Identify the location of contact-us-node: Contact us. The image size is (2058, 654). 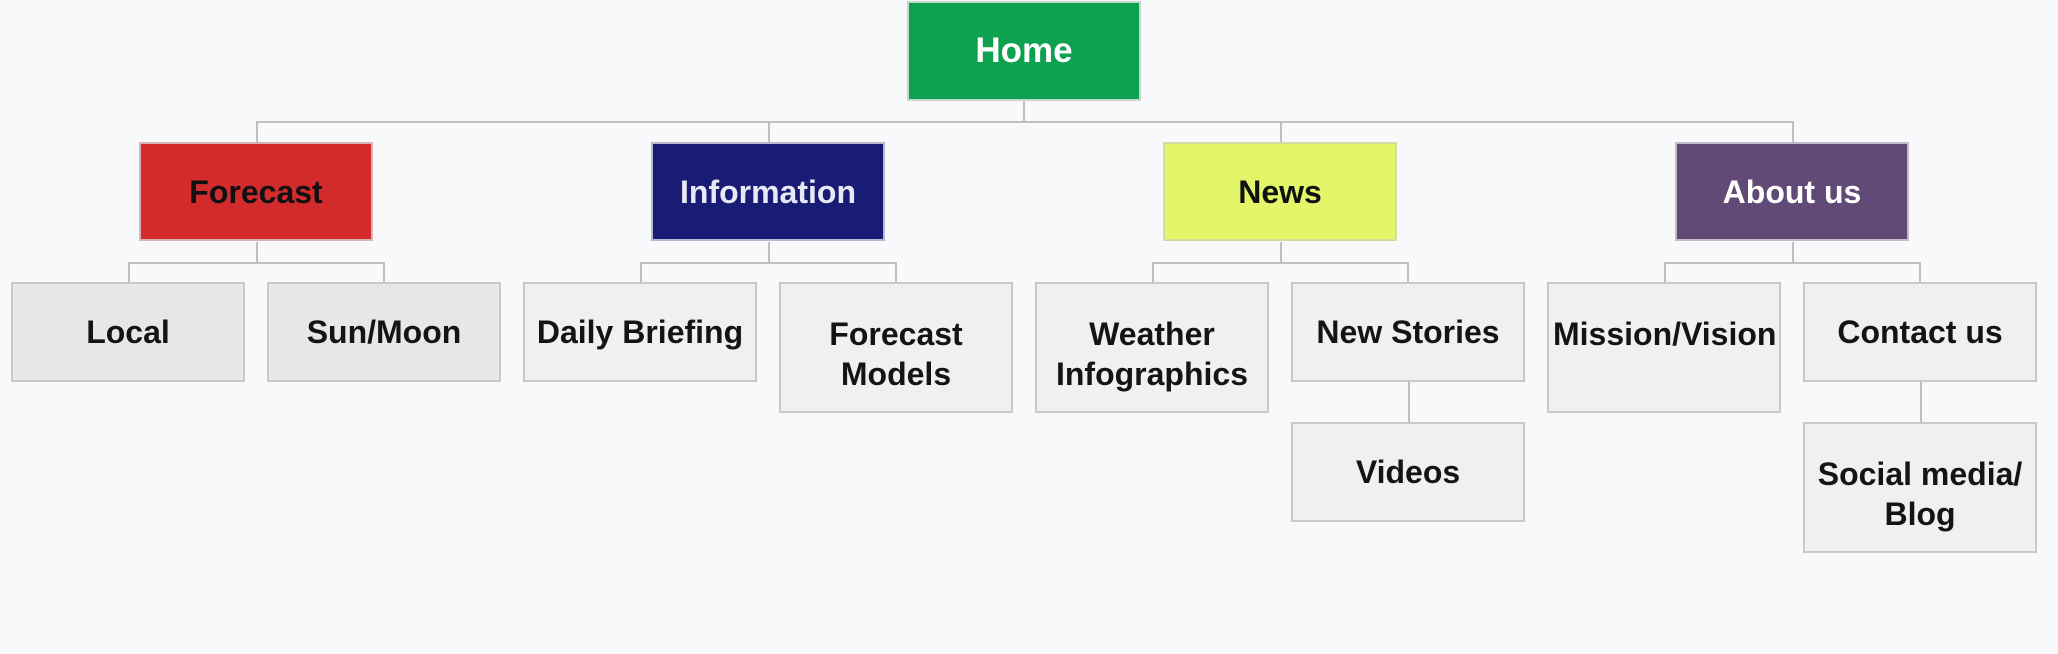
(1920, 332).